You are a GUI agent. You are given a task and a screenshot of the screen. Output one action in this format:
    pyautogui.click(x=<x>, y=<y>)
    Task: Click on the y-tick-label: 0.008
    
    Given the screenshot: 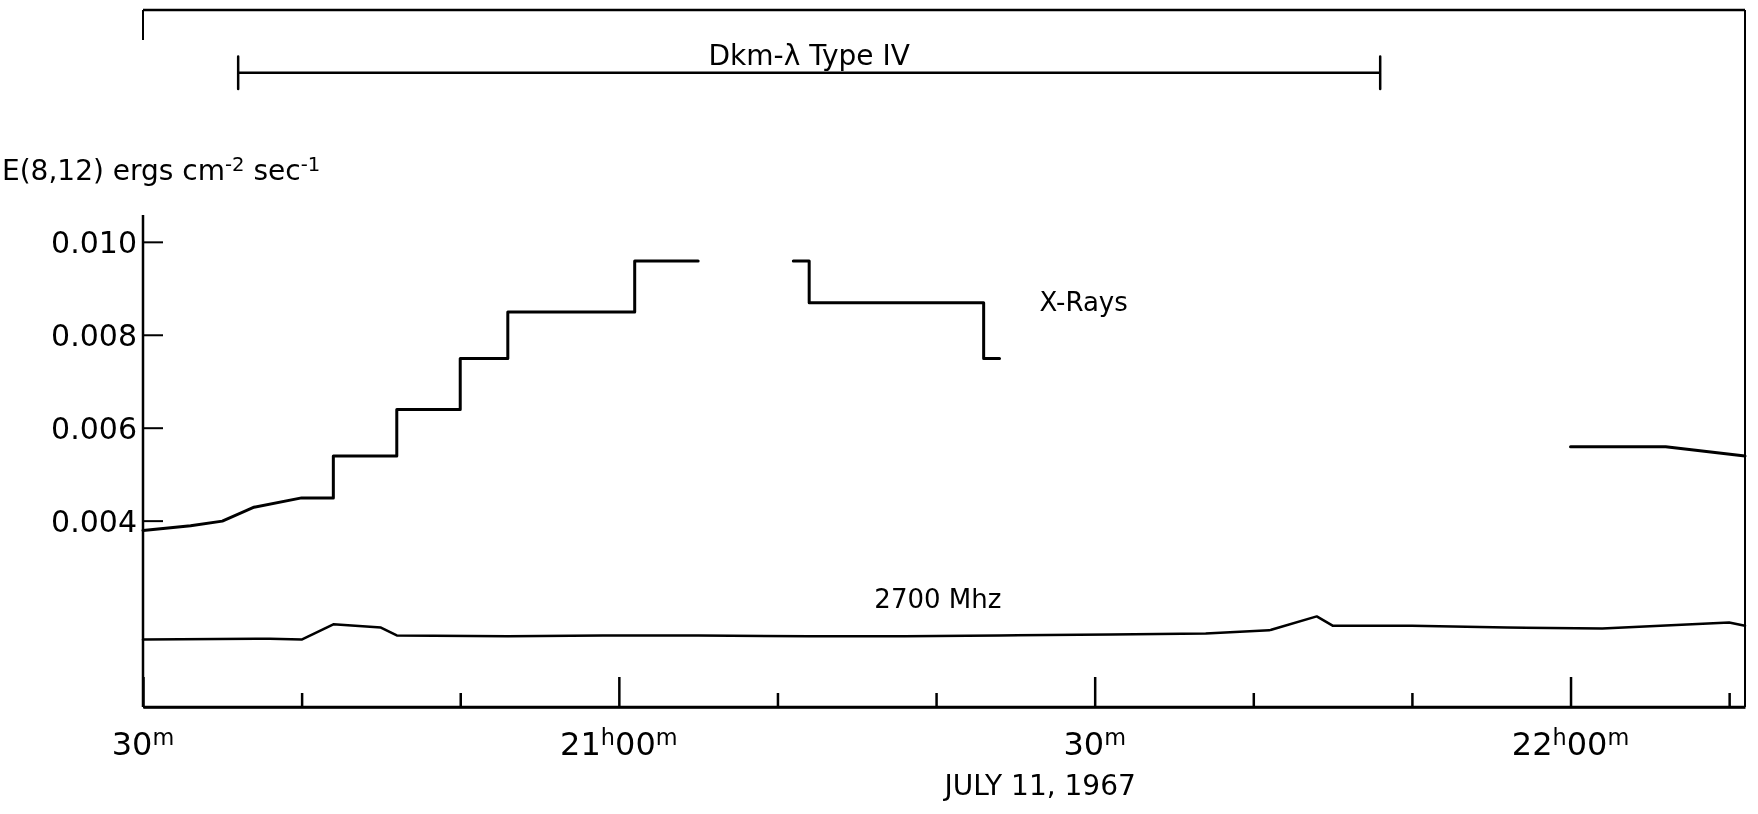 What is the action you would take?
    pyautogui.click(x=94, y=336)
    